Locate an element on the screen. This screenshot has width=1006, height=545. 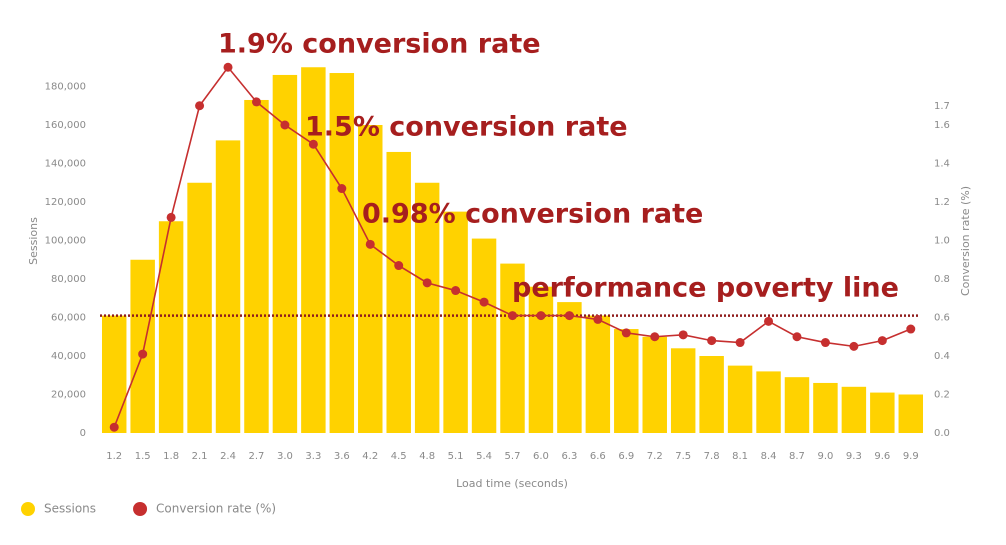
x-tick-label: 4.2 is located at coordinates (370, 456).